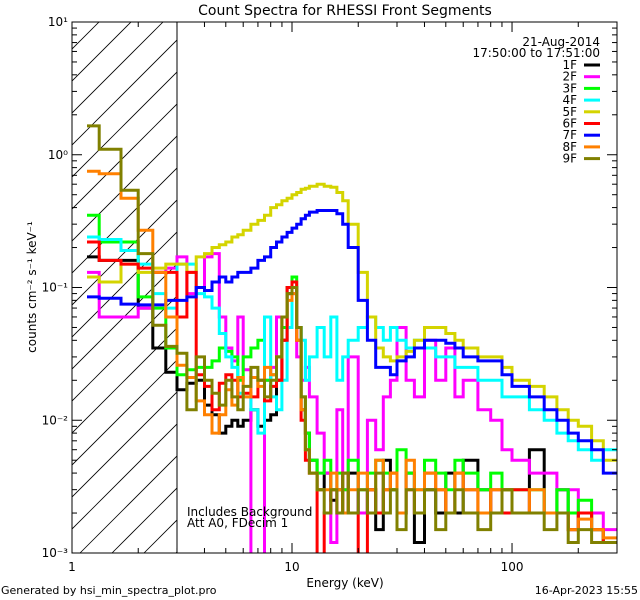 This screenshot has height=600, width=640. Describe the element at coordinates (55, 553) in the screenshot. I see `y-tick-label: 10⁻³` at that location.